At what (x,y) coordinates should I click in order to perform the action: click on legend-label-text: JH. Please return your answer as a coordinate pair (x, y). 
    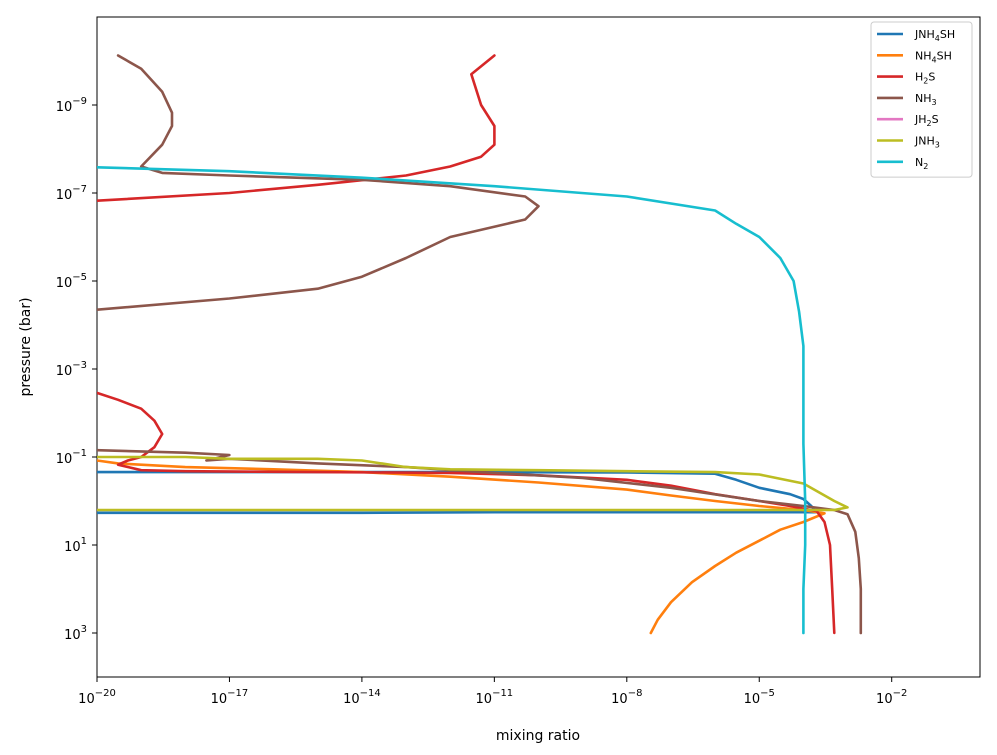
    Looking at the image, I should click on (920, 119).